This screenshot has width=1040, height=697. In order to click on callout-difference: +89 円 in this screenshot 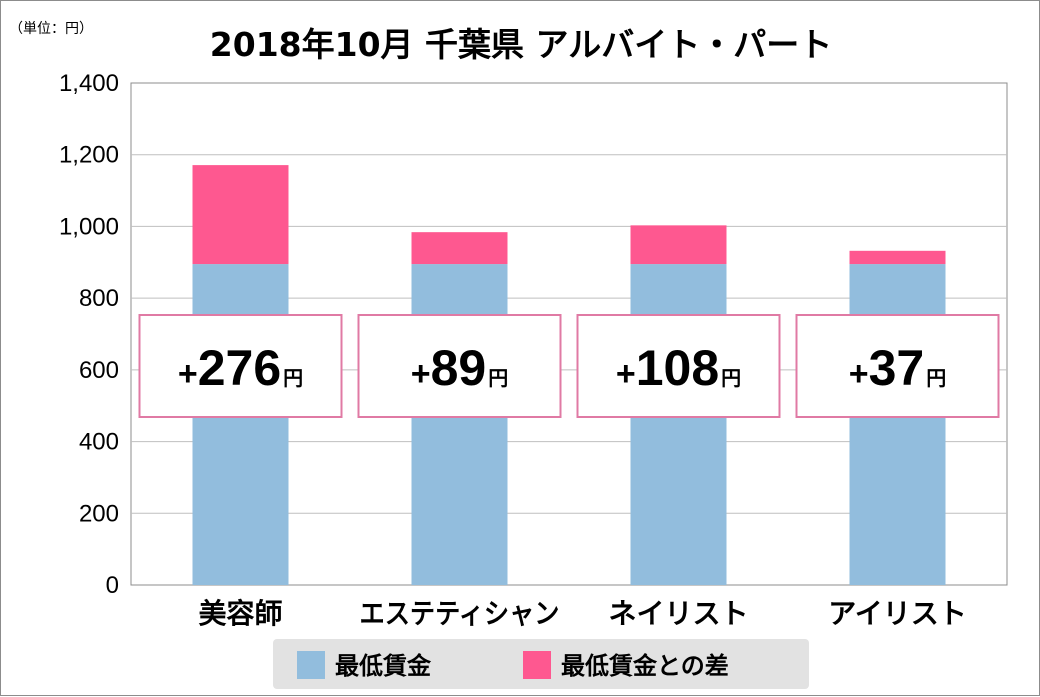, I will do `click(459, 366)`.